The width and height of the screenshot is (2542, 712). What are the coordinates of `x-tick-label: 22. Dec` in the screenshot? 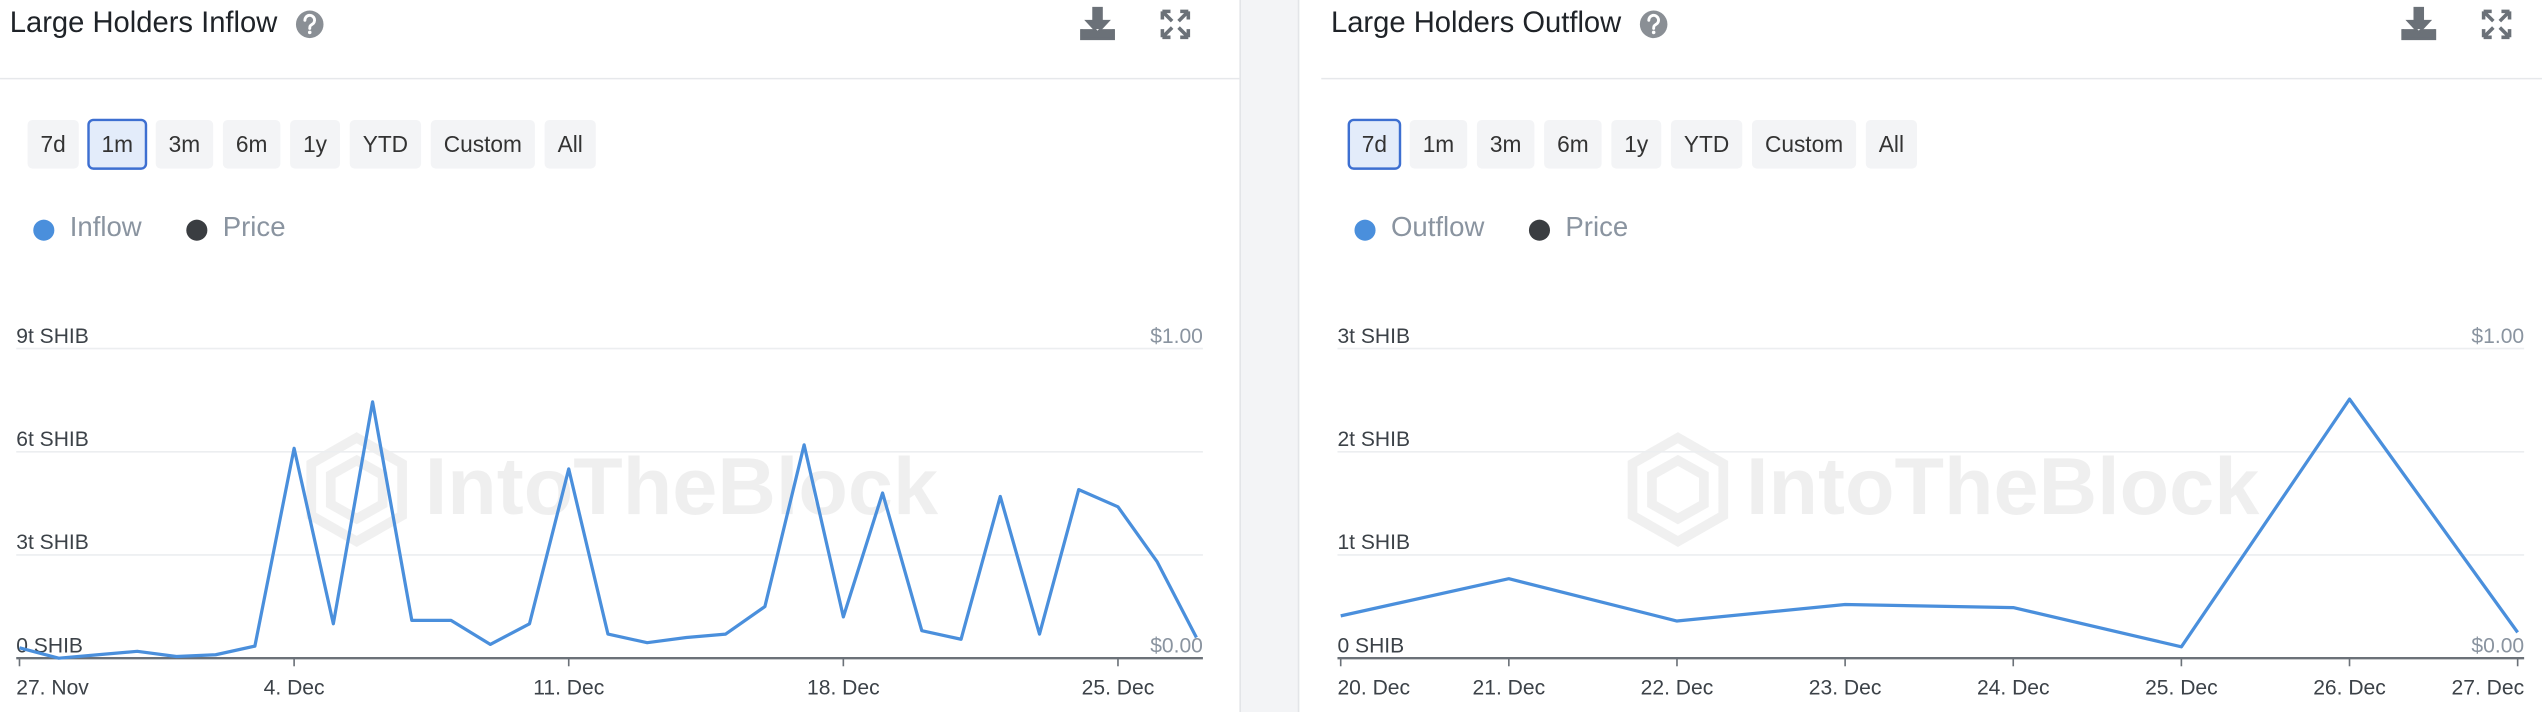 It's located at (1677, 688).